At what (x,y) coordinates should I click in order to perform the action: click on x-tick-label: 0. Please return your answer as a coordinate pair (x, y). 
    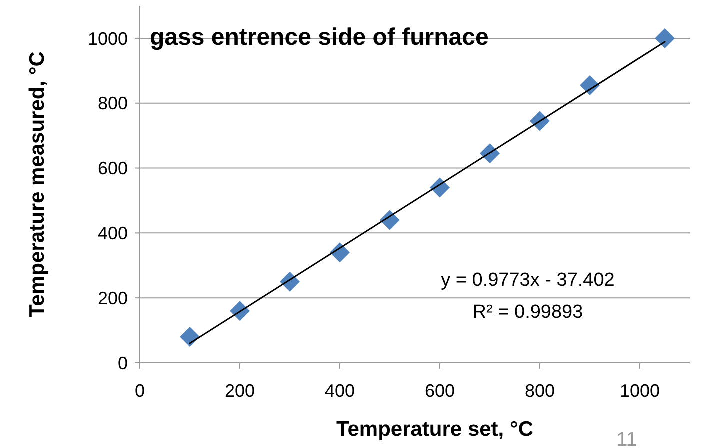
    Looking at the image, I should click on (140, 391).